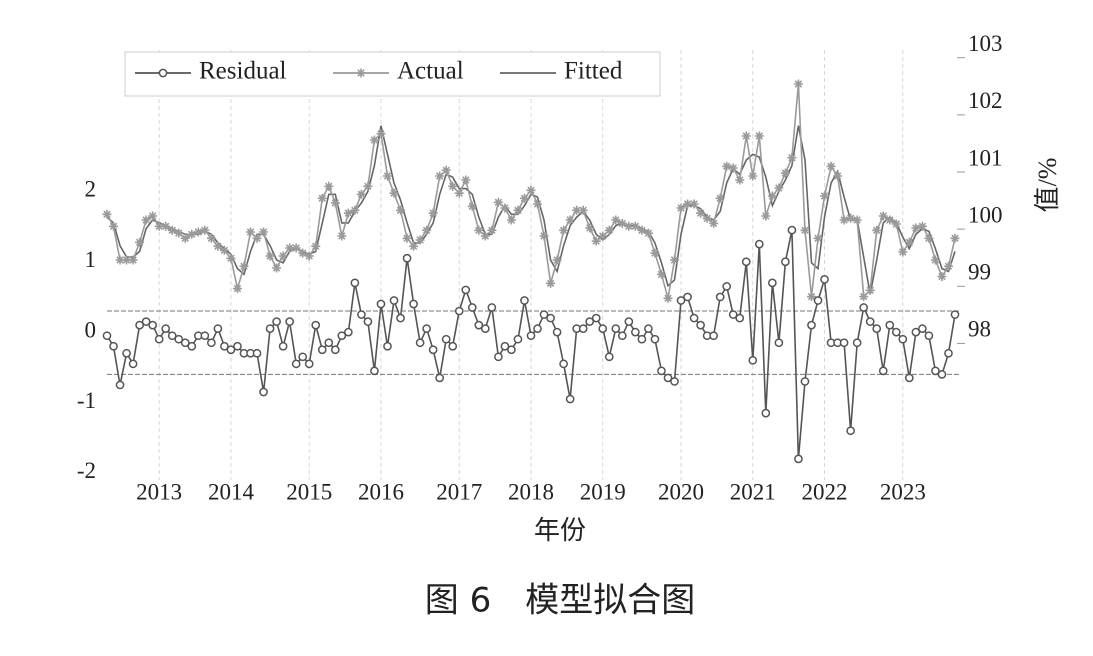  What do you see at coordinates (459, 491) in the screenshot?
I see `x-tick-label: 2017` at bounding box center [459, 491].